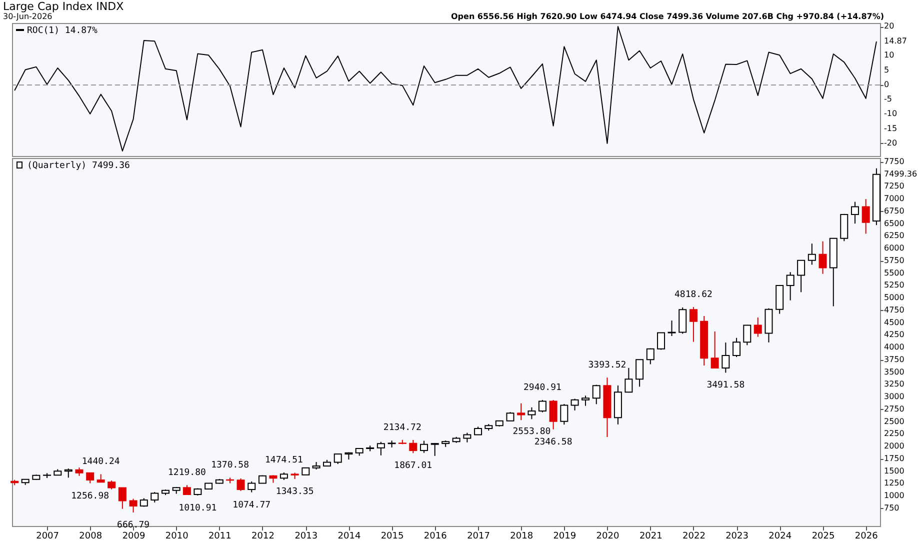 This screenshot has height=546, width=918. What do you see at coordinates (413, 466) in the screenshot?
I see `annotation: 1867.01` at bounding box center [413, 466].